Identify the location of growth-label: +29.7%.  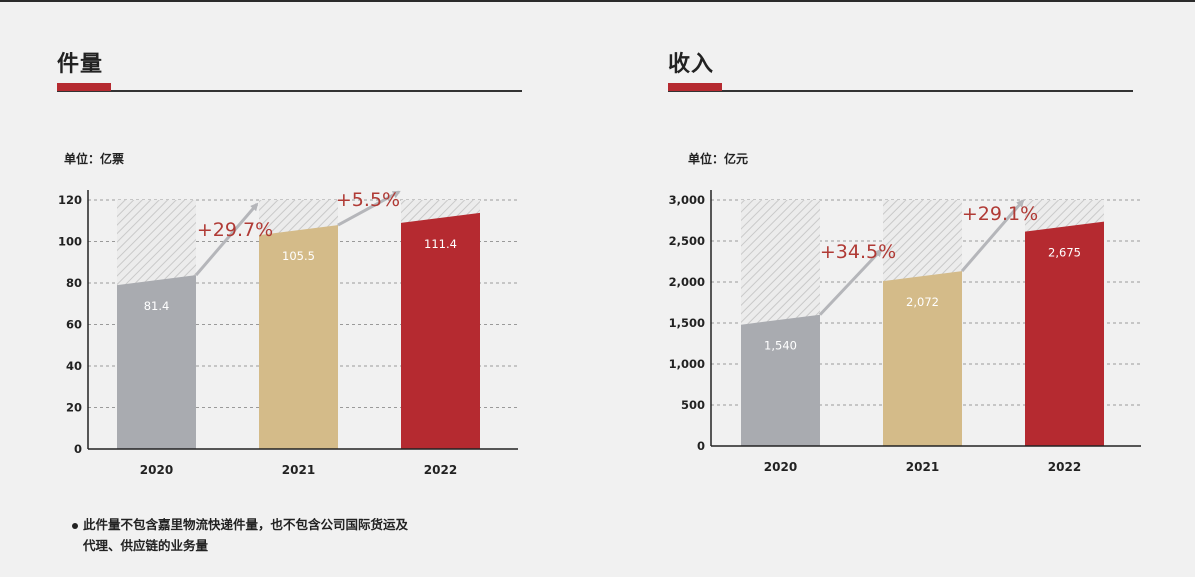
(235, 230).